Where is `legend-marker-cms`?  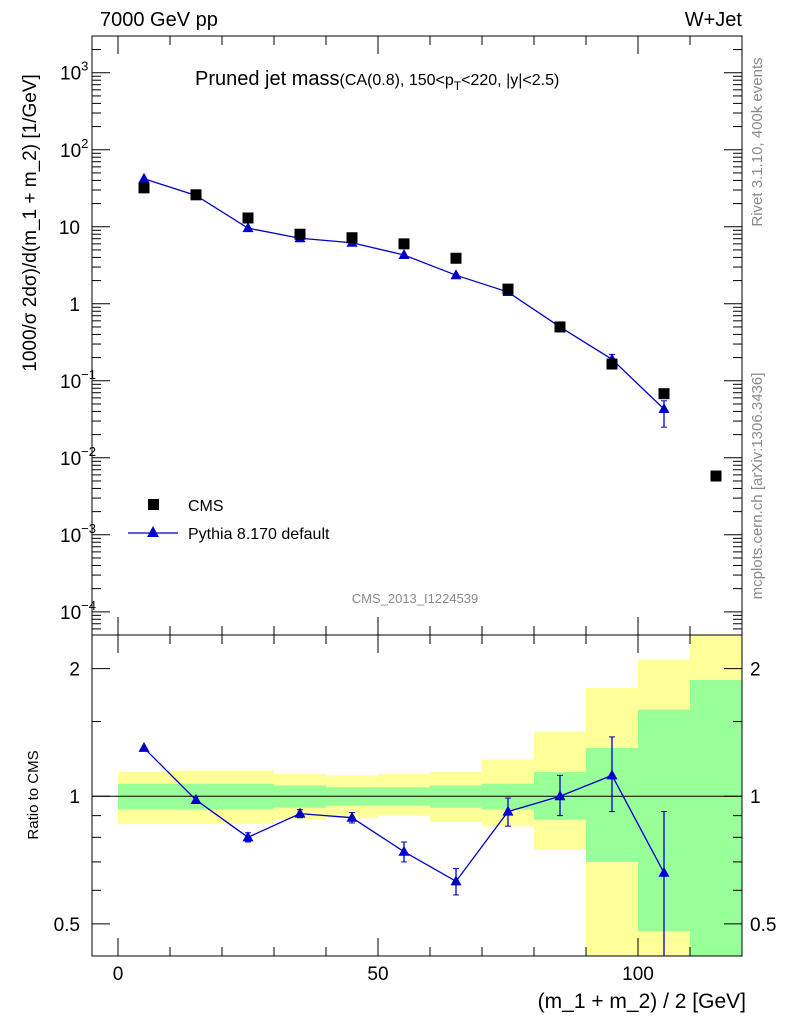 legend-marker-cms is located at coordinates (153, 504).